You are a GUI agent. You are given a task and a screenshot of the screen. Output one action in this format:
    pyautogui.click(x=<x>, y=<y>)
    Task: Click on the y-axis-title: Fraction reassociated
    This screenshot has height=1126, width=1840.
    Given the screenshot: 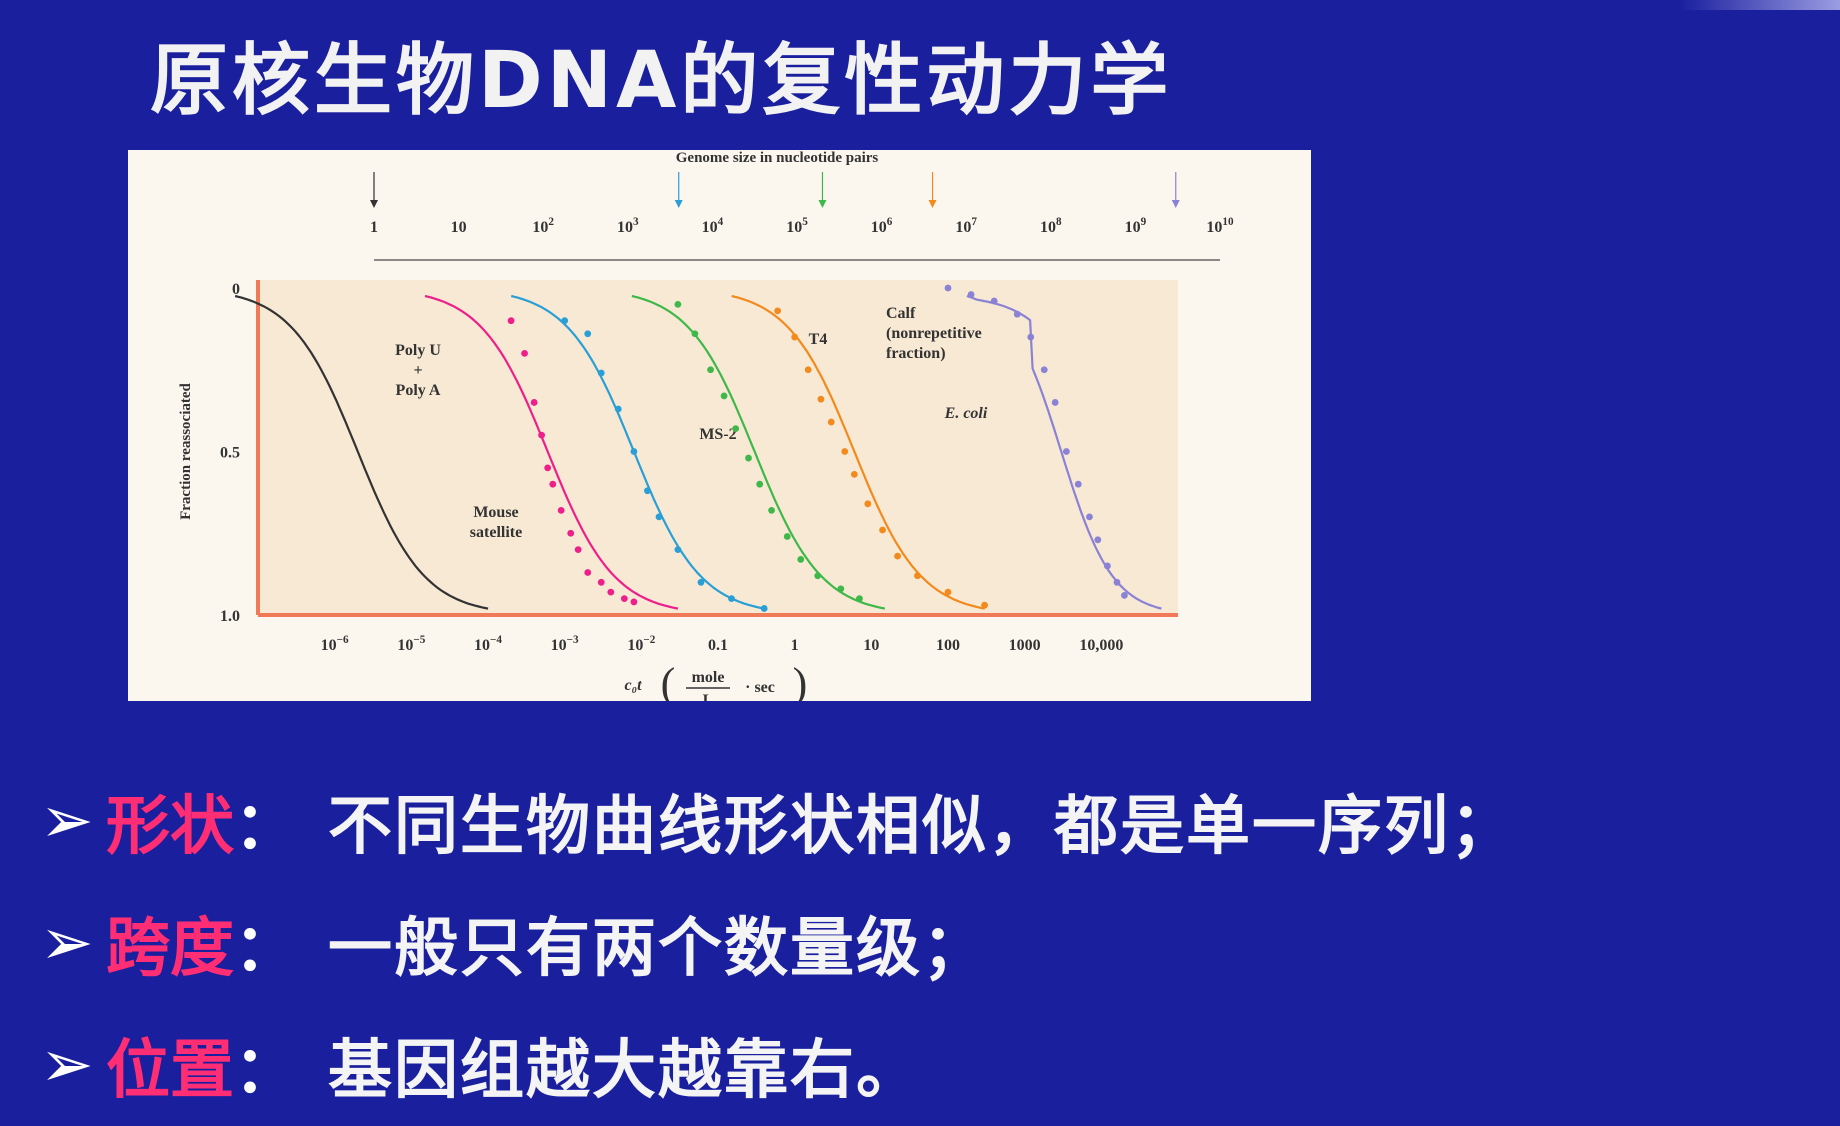 What is the action you would take?
    pyautogui.click(x=186, y=450)
    